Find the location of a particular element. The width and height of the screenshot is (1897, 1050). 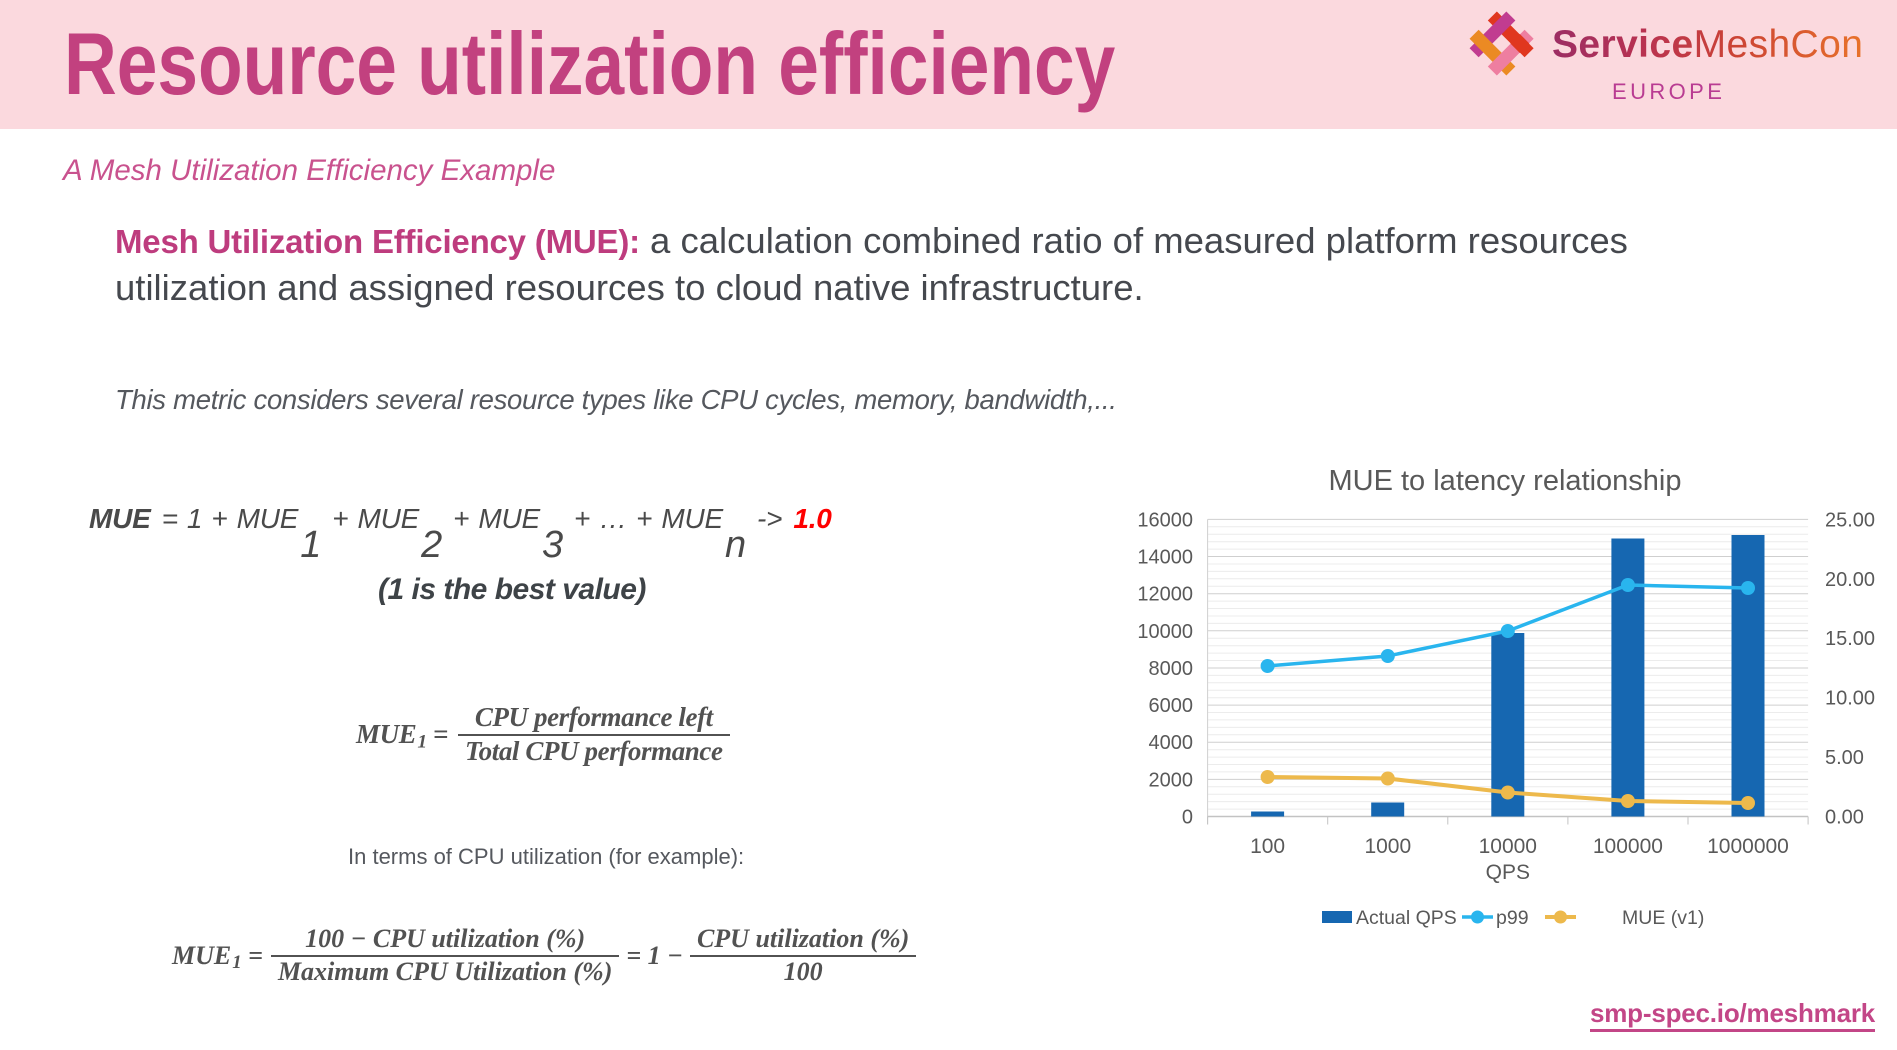

svg-text: MUE to latency relationship is located at coordinates (1505, 481).